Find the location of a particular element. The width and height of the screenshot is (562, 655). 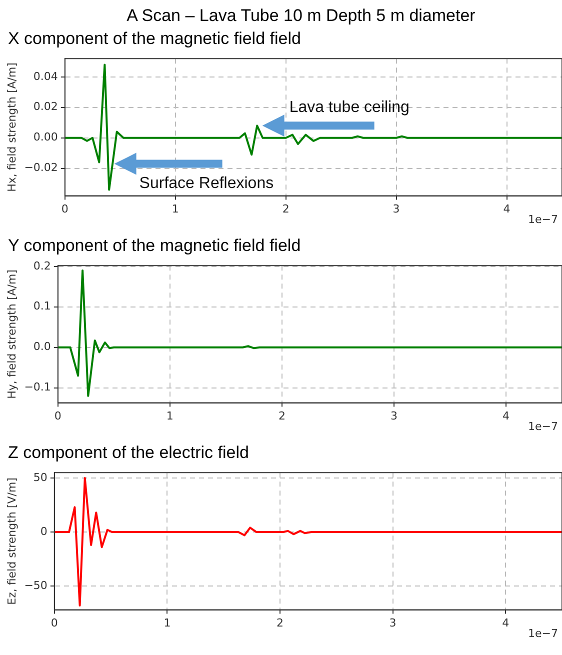

y-axis-title: Ez, field strength [V/m] is located at coordinates (11, 541).